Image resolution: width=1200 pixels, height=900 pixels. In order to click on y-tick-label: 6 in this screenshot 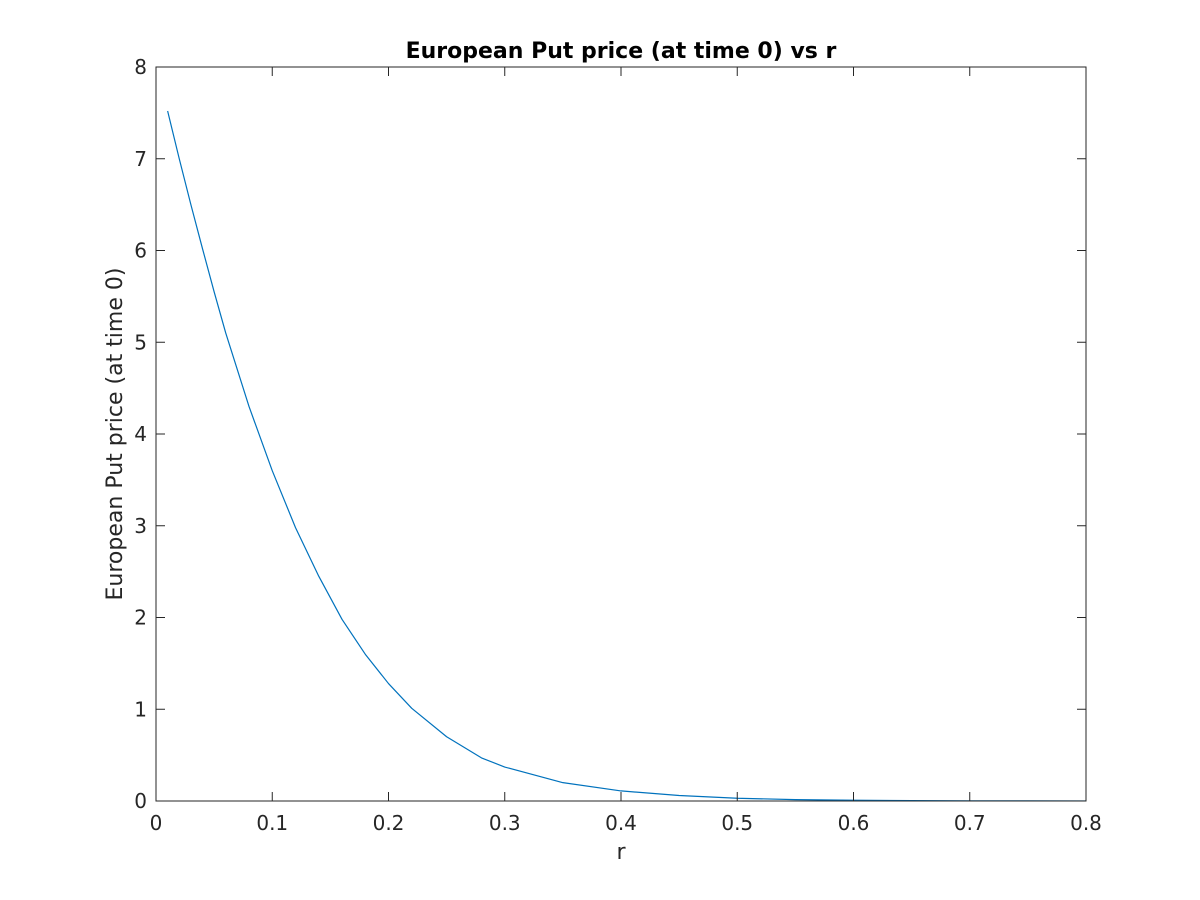, I will do `click(140, 251)`.